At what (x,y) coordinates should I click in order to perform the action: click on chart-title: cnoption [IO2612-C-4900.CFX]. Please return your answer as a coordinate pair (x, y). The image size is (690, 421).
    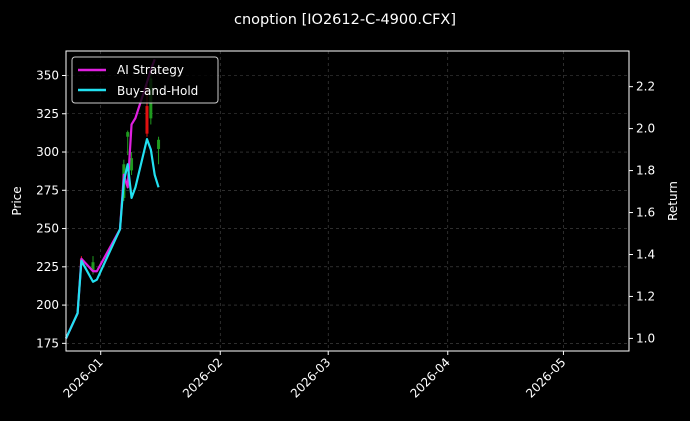
    Looking at the image, I should click on (345, 20).